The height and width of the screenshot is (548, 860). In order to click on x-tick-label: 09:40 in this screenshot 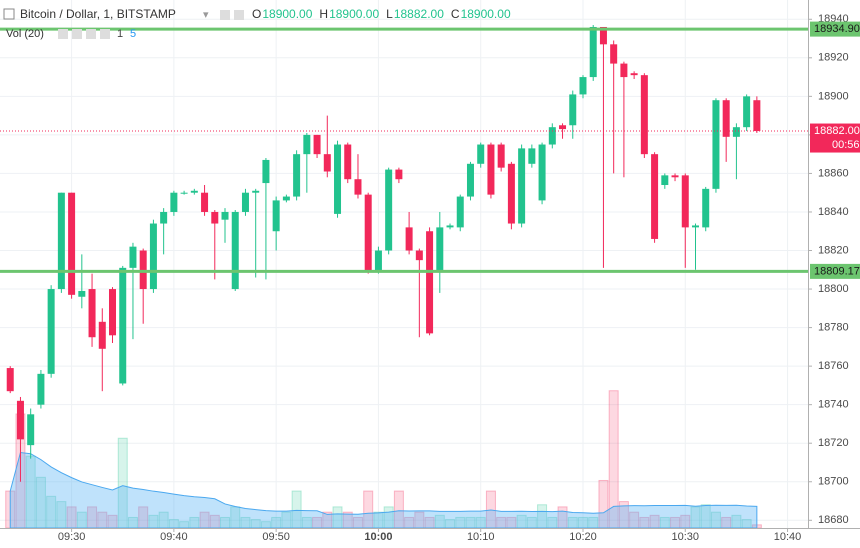, I will do `click(174, 537)`.